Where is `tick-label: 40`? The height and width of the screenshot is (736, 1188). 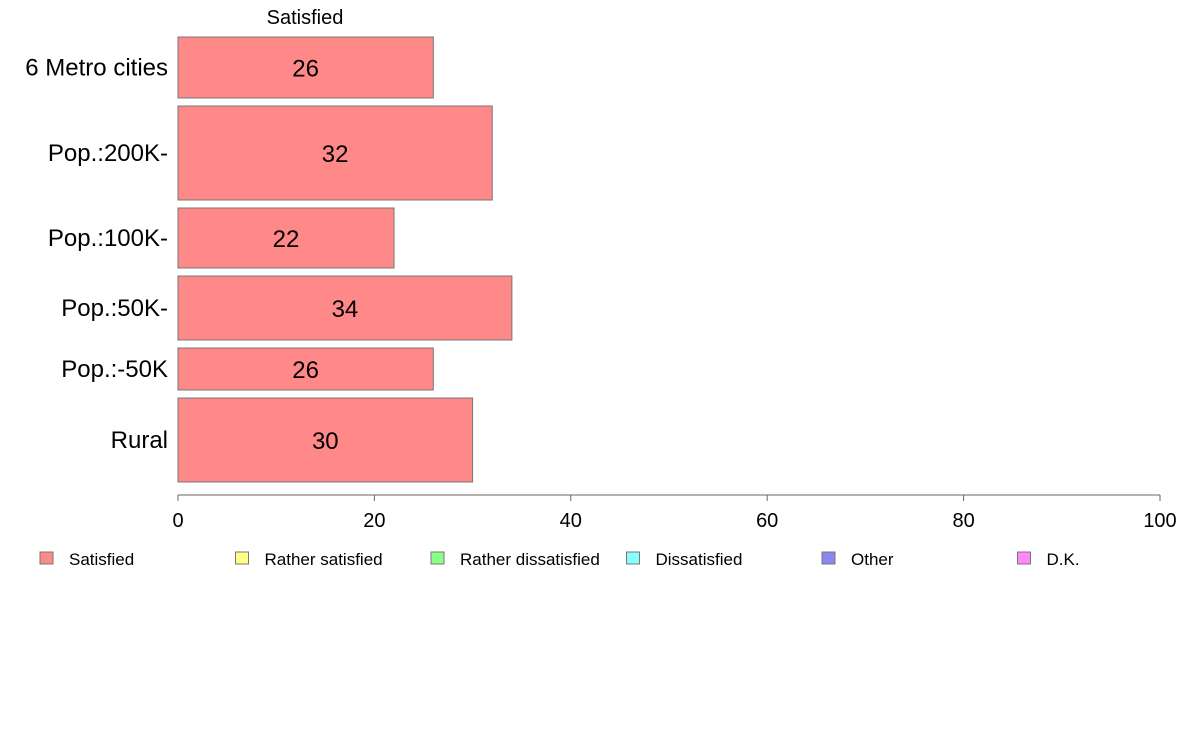
tick-label: 40 is located at coordinates (571, 521).